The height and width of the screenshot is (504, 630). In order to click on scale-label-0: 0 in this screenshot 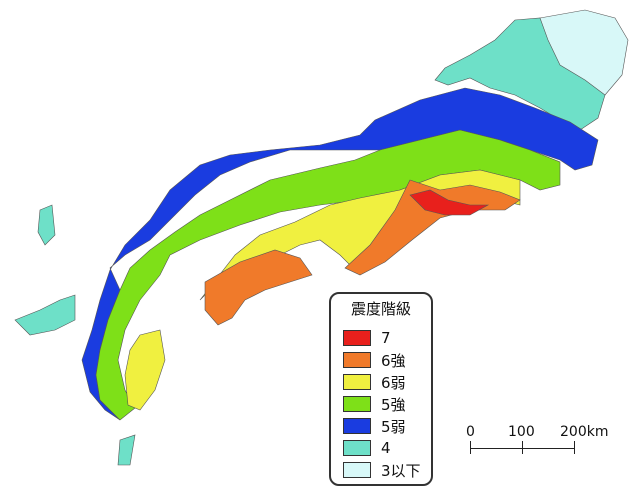, I will do `click(470, 432)`.